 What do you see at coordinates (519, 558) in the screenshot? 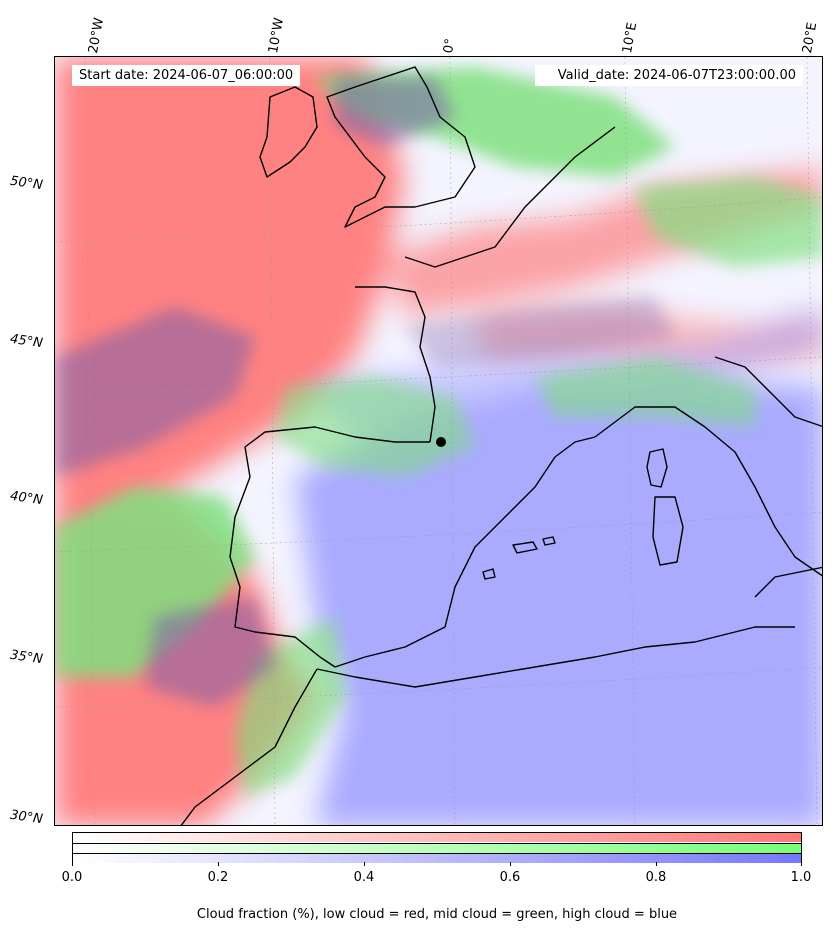
I see `coast-balearics` at bounding box center [519, 558].